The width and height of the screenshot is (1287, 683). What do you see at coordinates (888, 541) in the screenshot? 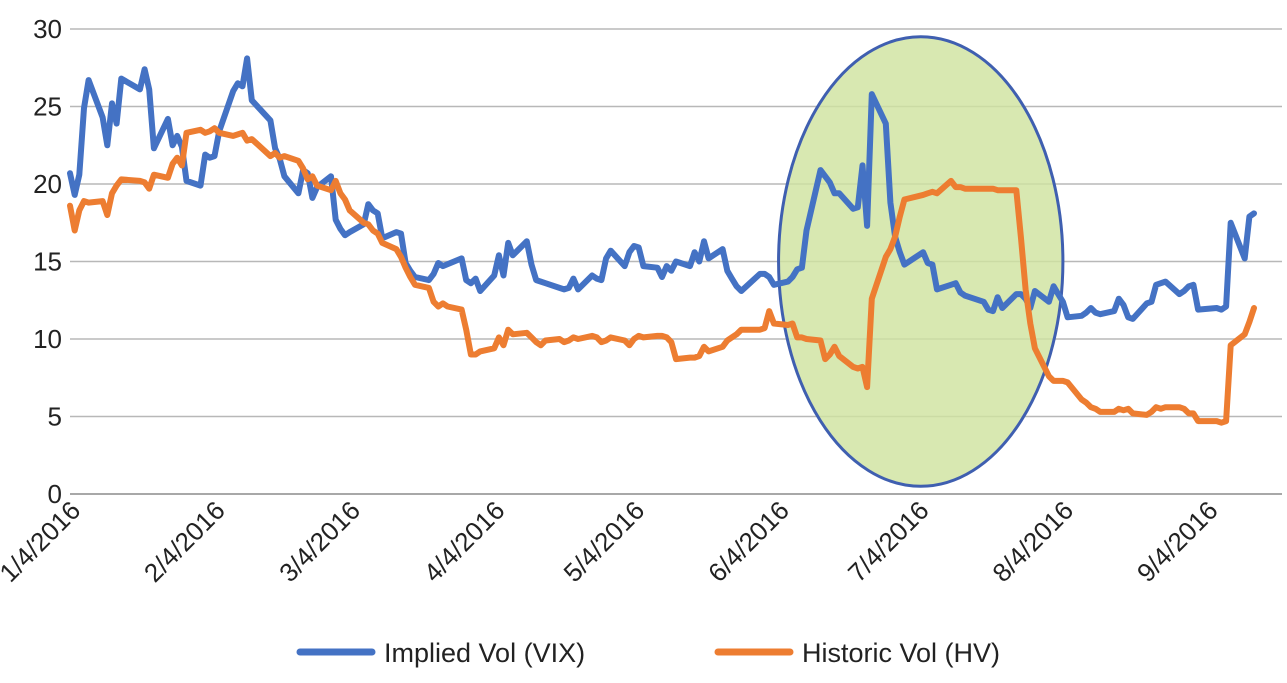
I see `x-tick-label: 7/4/2016` at bounding box center [888, 541].